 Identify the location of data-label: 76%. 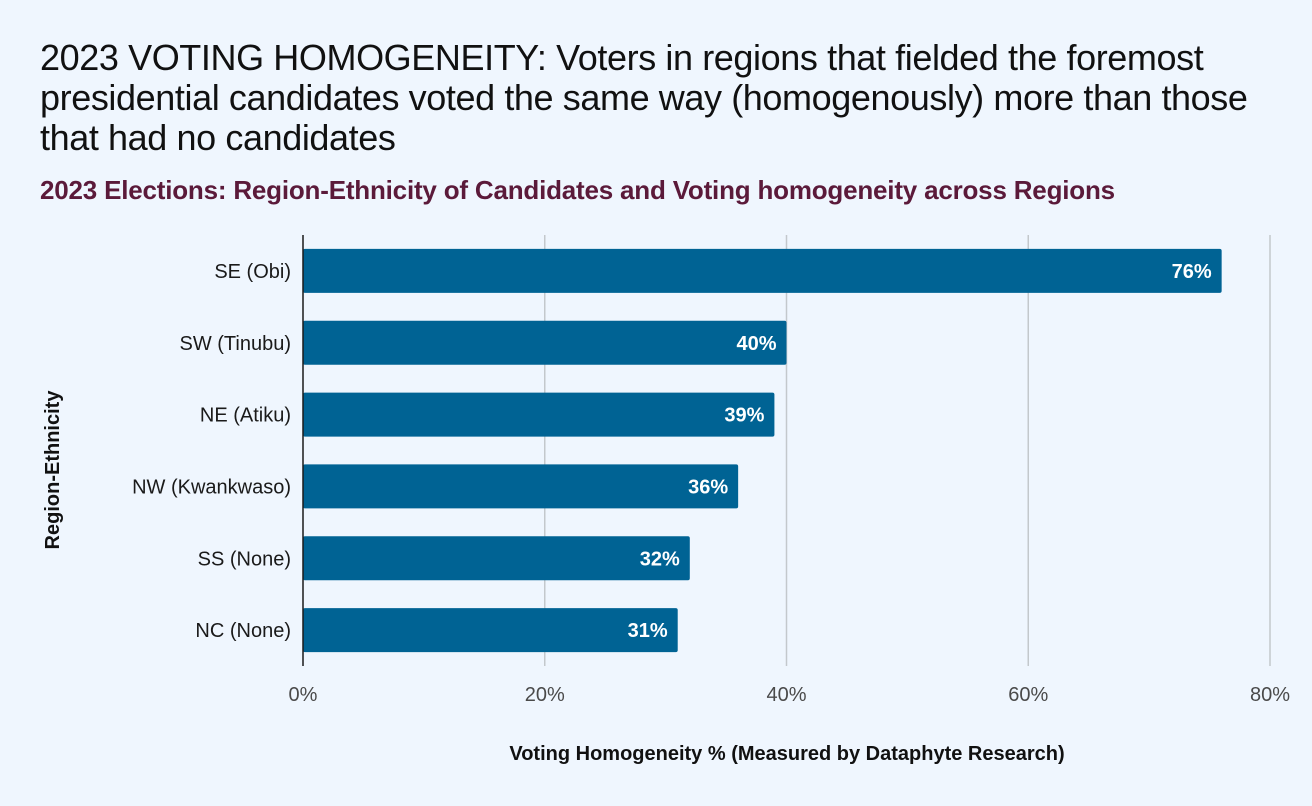
(1192, 272).